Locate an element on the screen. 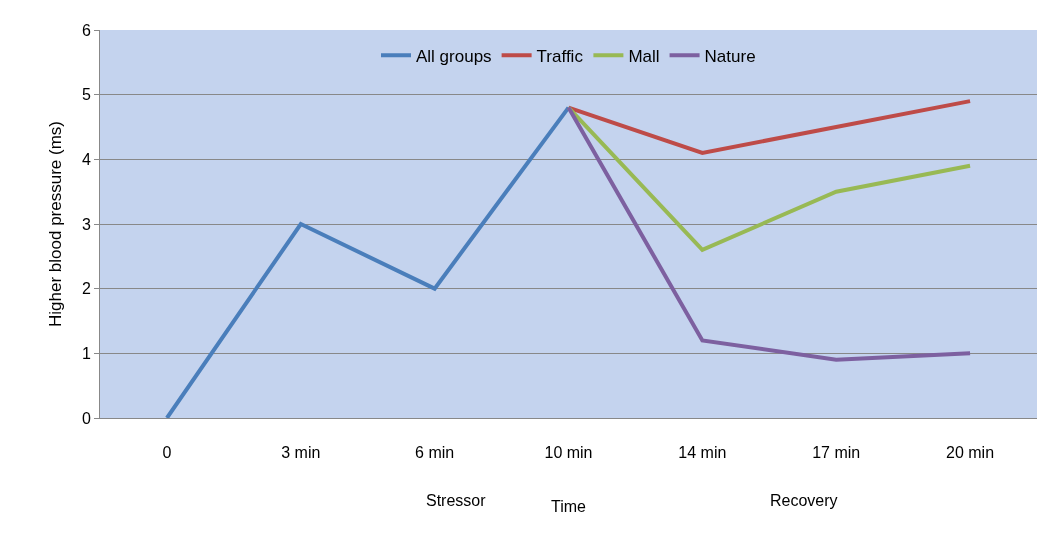 This screenshot has width=1047, height=538. legend-label: Mall is located at coordinates (644, 56).